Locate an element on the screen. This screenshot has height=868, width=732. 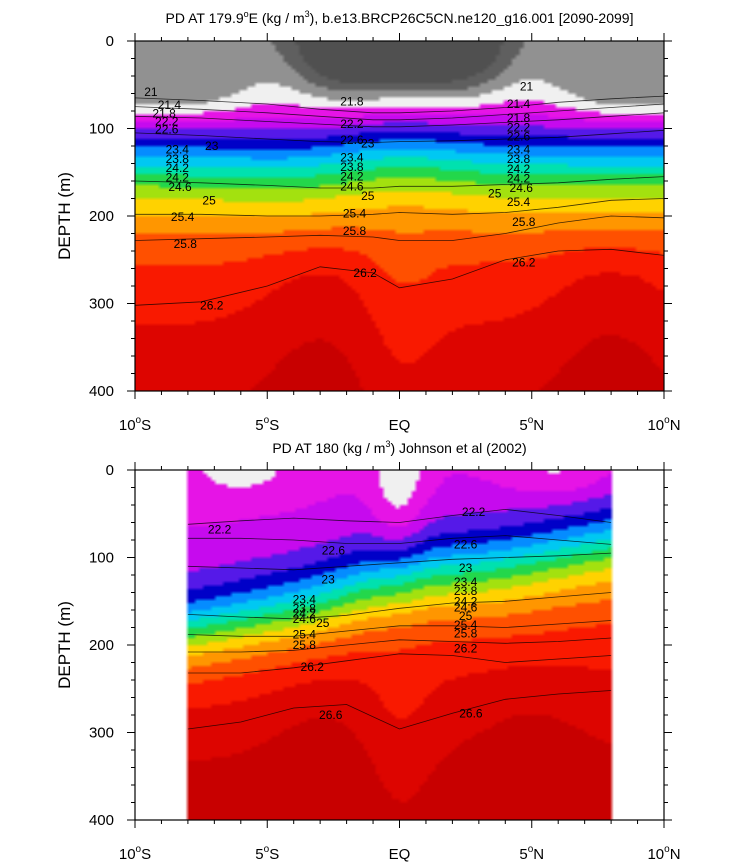
y-tick-label: 100 is located at coordinates (101, 129).